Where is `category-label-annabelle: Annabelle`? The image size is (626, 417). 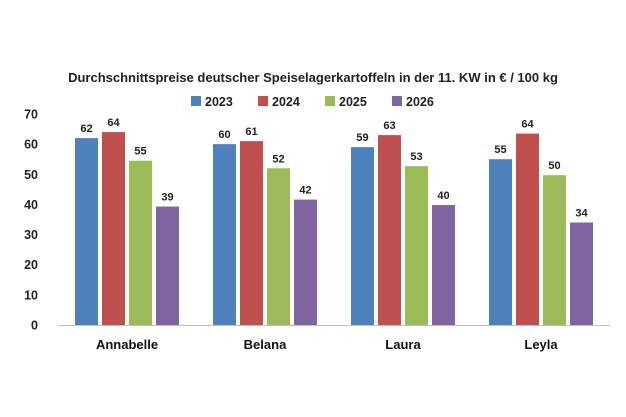
category-label-annabelle: Annabelle is located at coordinates (127, 344).